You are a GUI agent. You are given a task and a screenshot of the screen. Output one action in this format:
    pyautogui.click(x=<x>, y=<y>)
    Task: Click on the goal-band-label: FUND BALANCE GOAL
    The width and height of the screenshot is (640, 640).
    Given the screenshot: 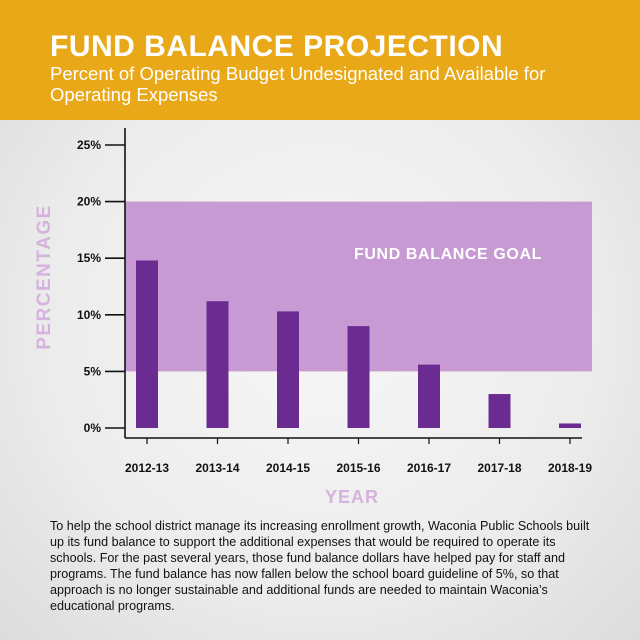 What is the action you would take?
    pyautogui.click(x=448, y=254)
    